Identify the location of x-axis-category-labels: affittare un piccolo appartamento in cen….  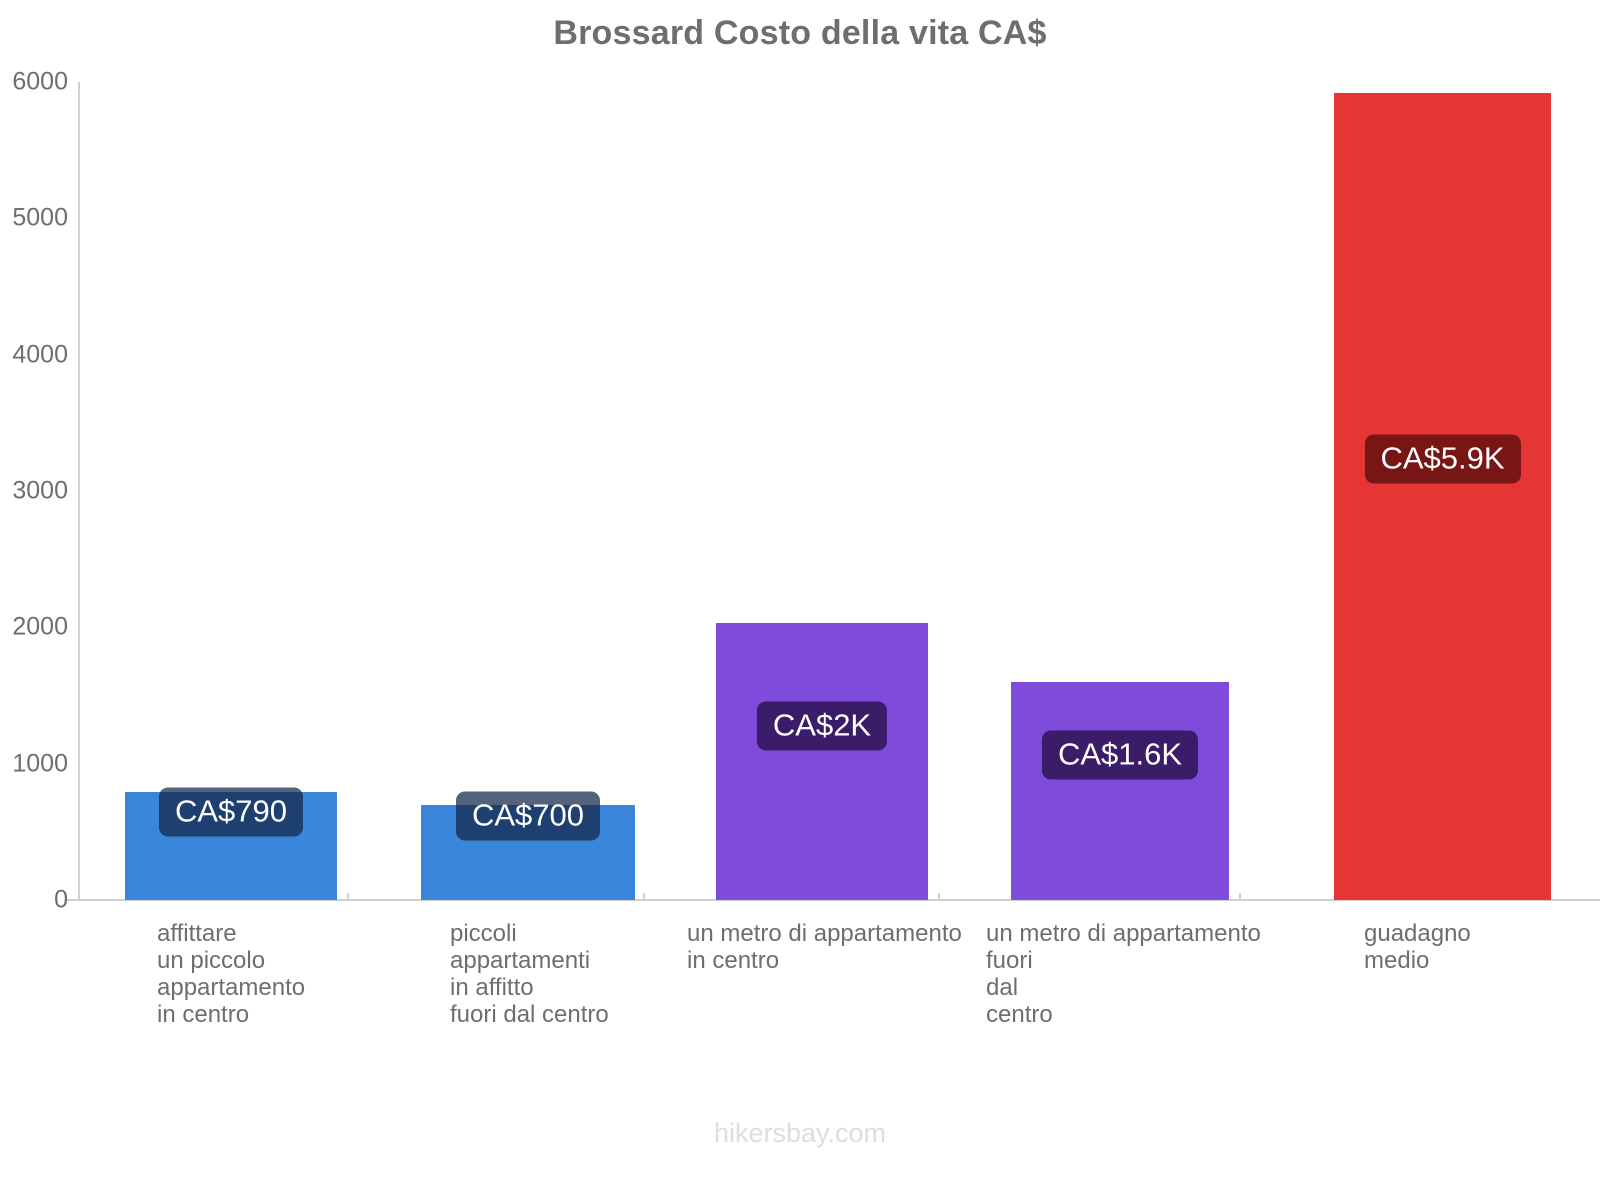
(800, 995).